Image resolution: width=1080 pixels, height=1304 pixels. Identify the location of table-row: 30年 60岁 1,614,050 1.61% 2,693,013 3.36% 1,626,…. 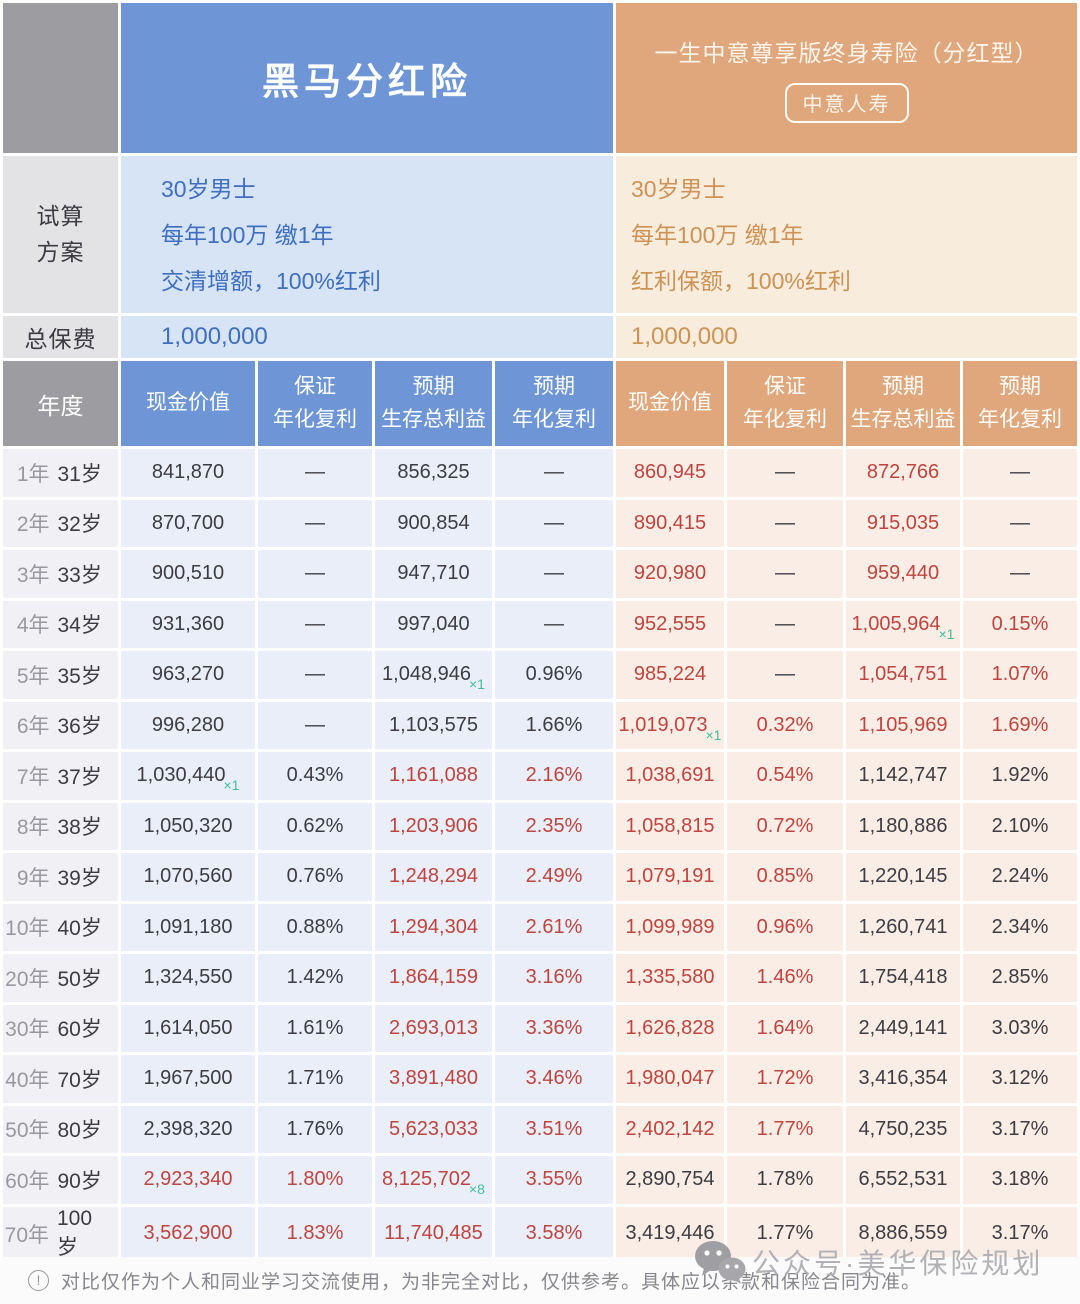
(540, 1028).